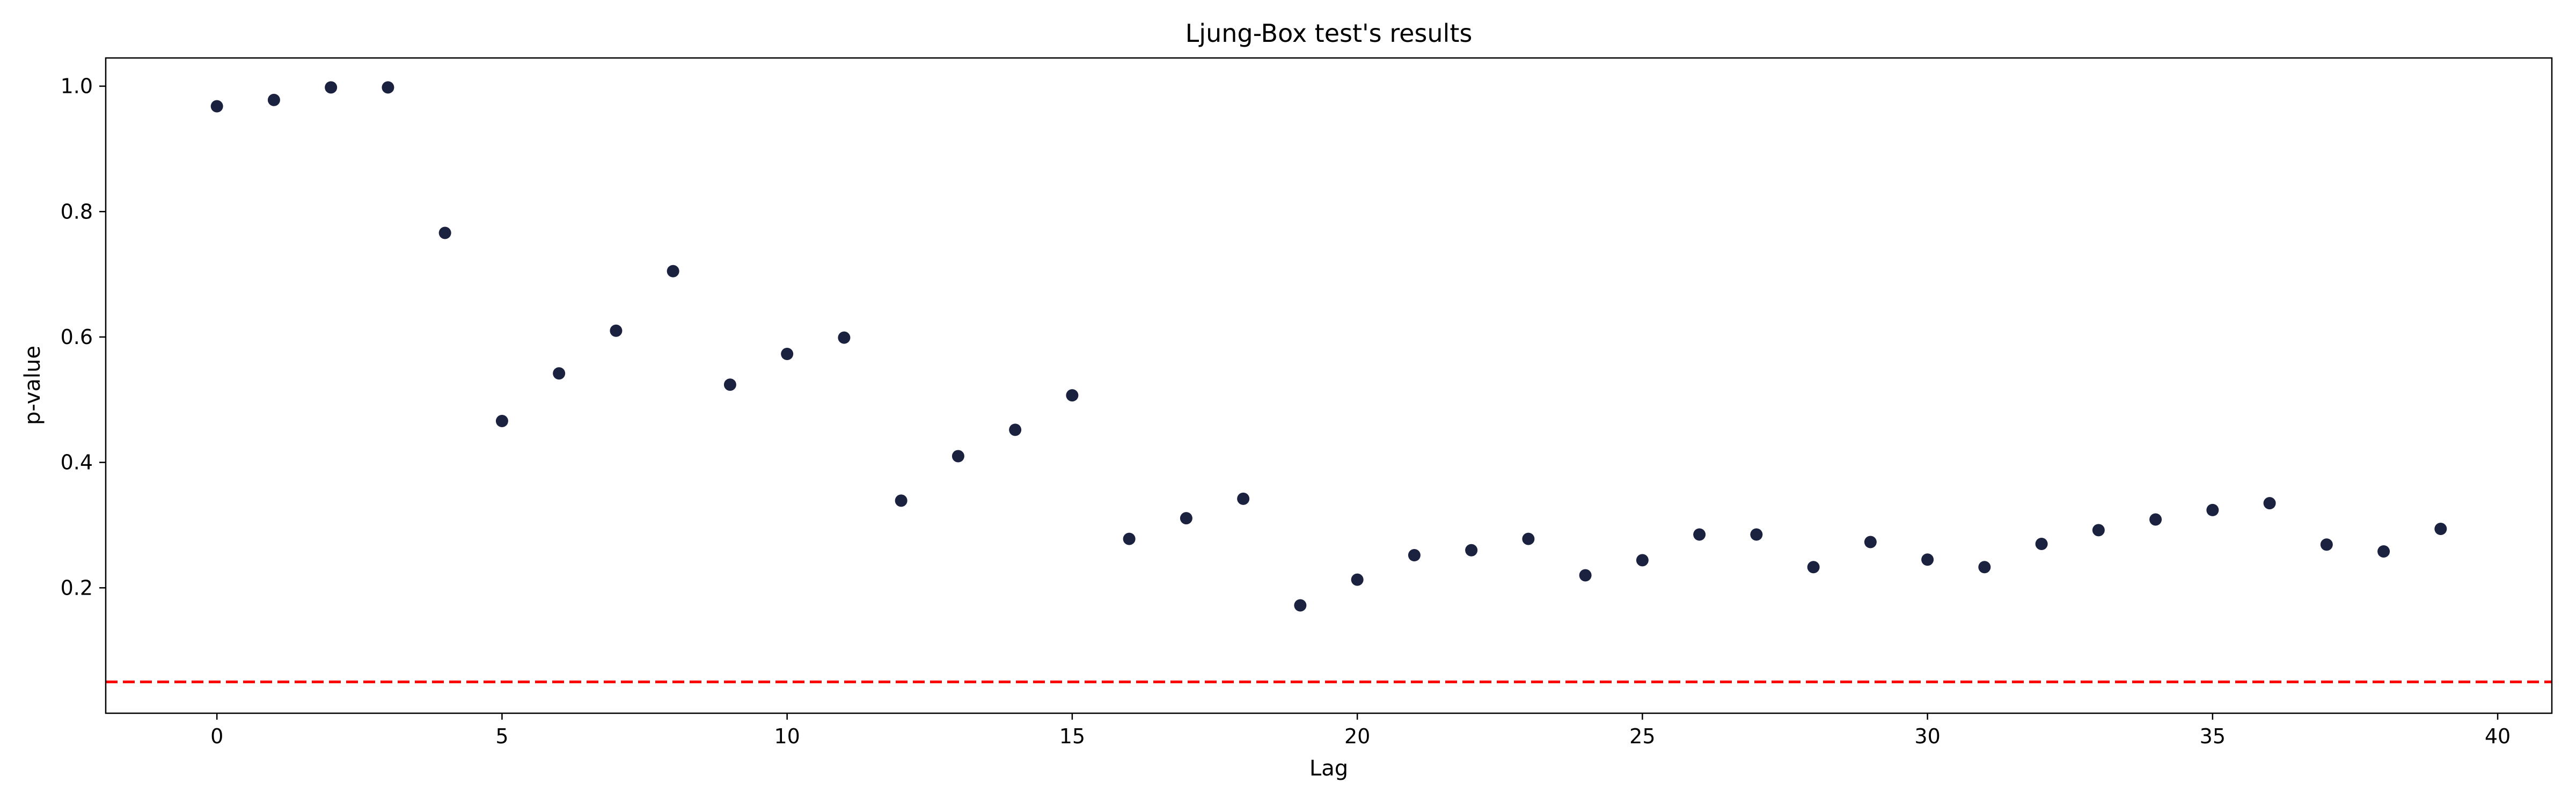 Image resolution: width=2576 pixels, height=805 pixels. I want to click on y-tick-label: 0.8, so click(77, 211).